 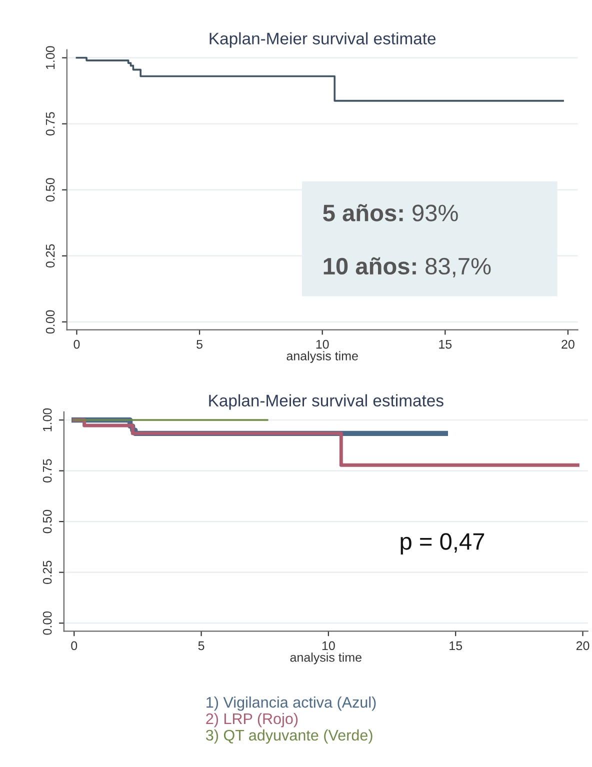 I want to click on text: 2) LRP (Rojo), so click(x=252, y=720).